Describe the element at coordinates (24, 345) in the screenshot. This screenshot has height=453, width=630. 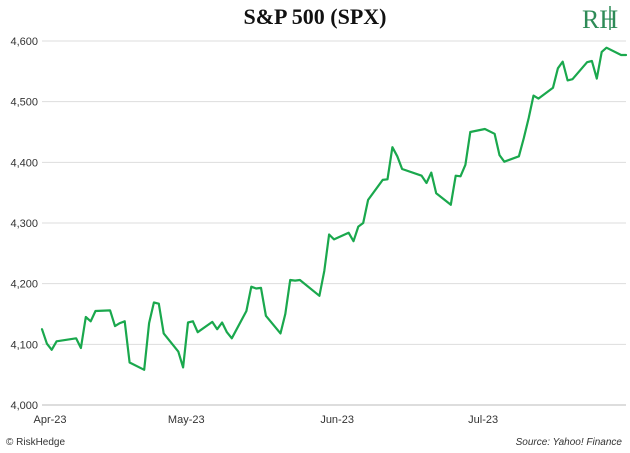
I see `y-tick-label: 4,100` at that location.